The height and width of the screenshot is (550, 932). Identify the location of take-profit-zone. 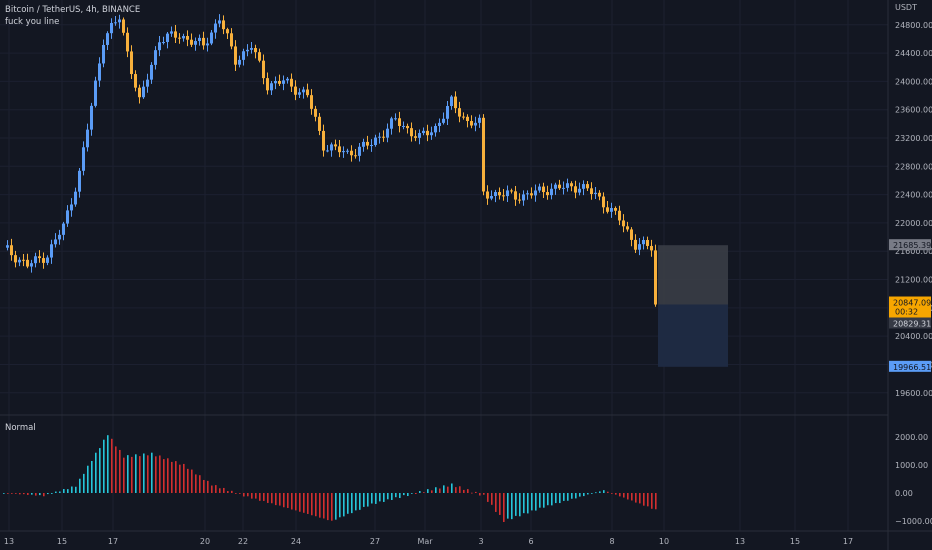
(693, 335).